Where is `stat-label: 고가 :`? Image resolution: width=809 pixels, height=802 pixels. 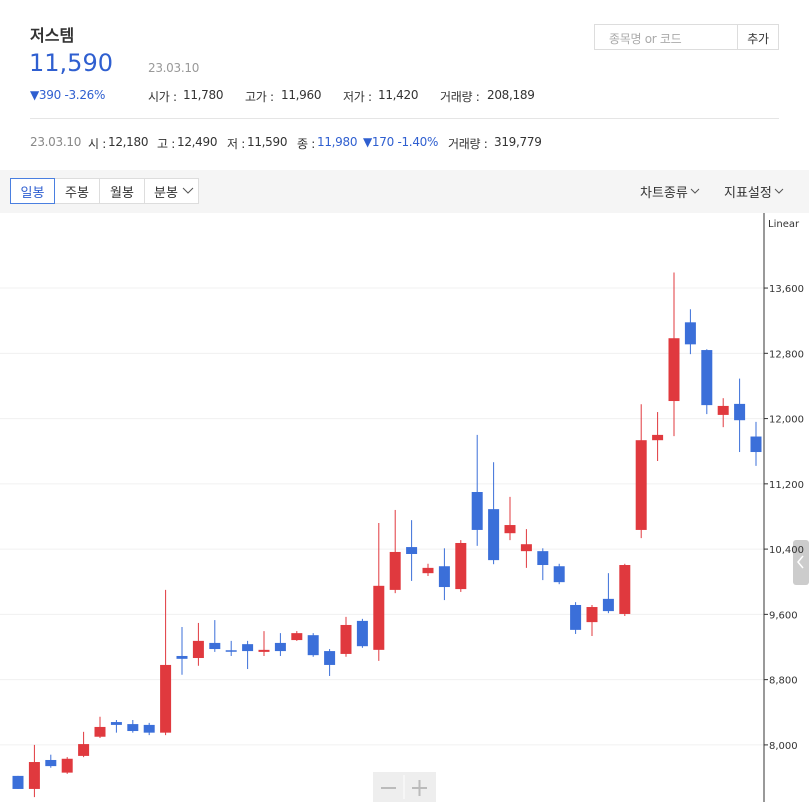 stat-label: 고가 : is located at coordinates (259, 97).